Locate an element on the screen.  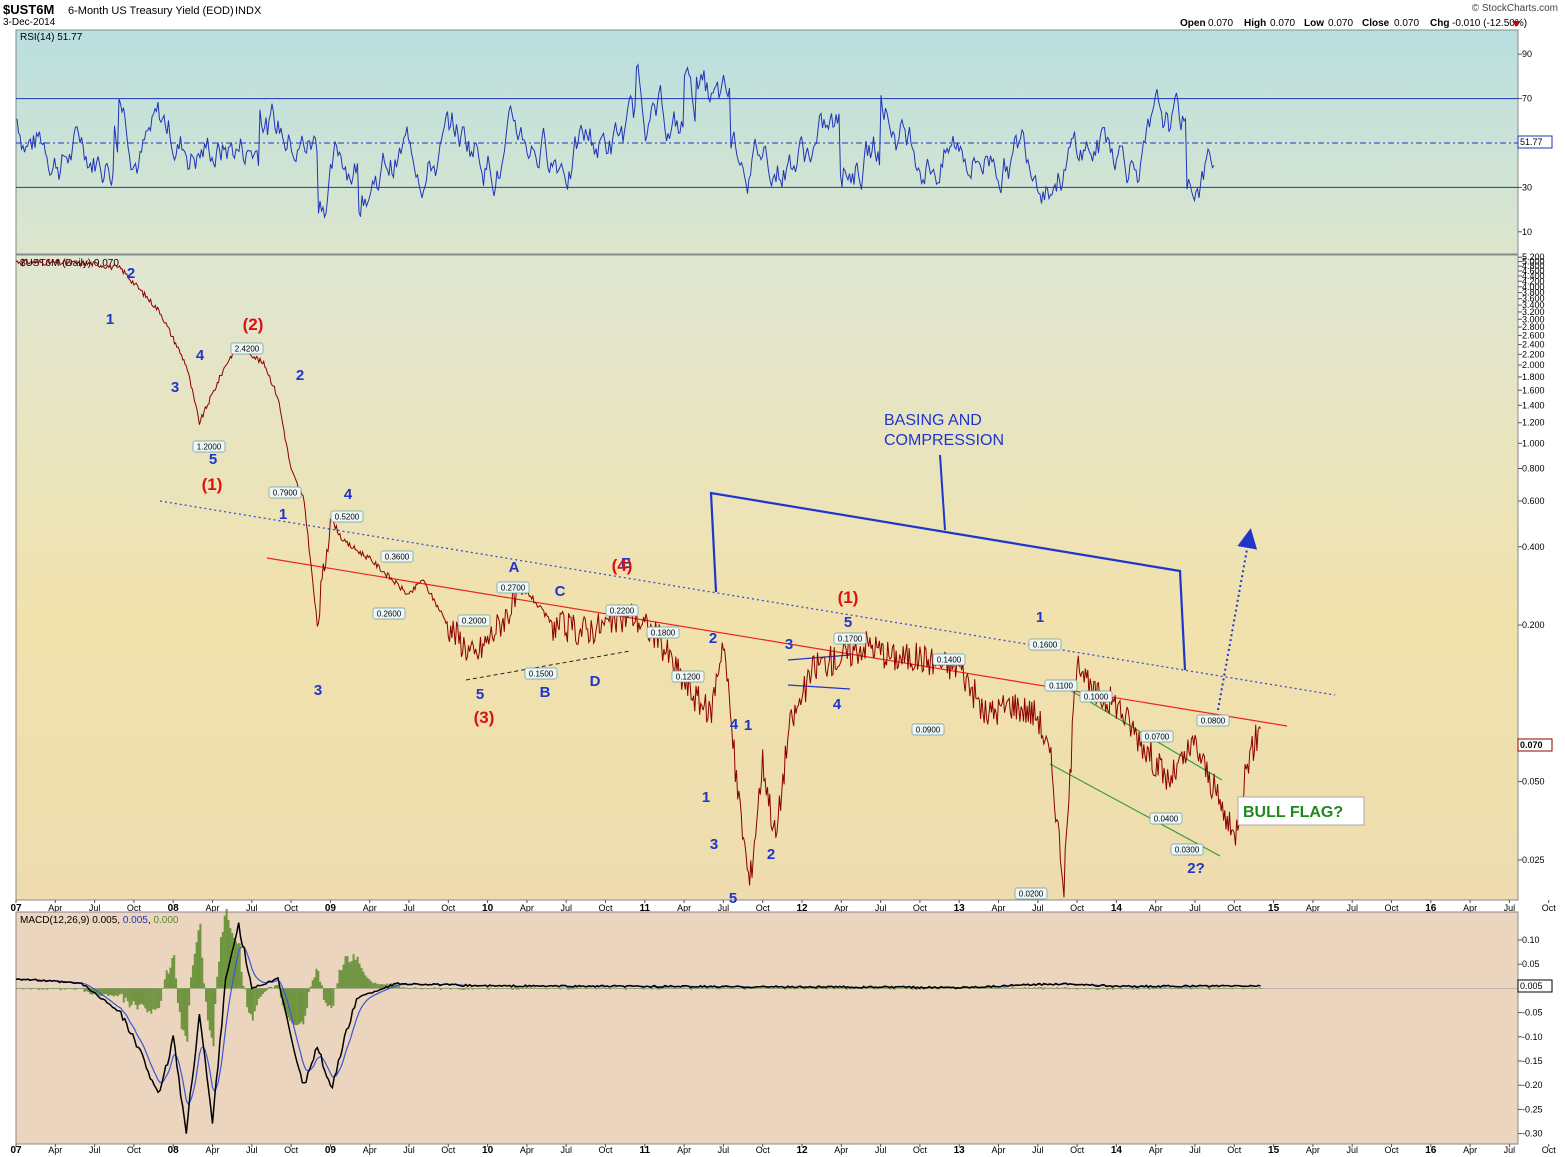
wave-label-blue: 2 is located at coordinates (300, 375).